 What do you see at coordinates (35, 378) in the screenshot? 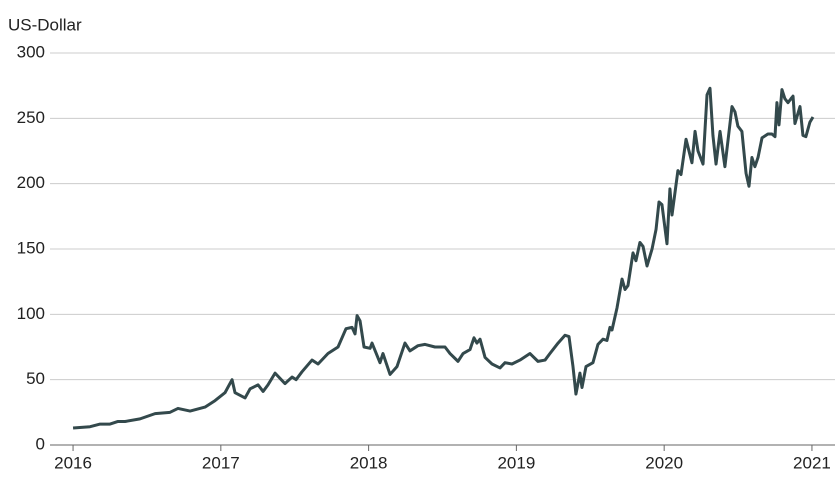
I see `y-tick-label: 50` at bounding box center [35, 378].